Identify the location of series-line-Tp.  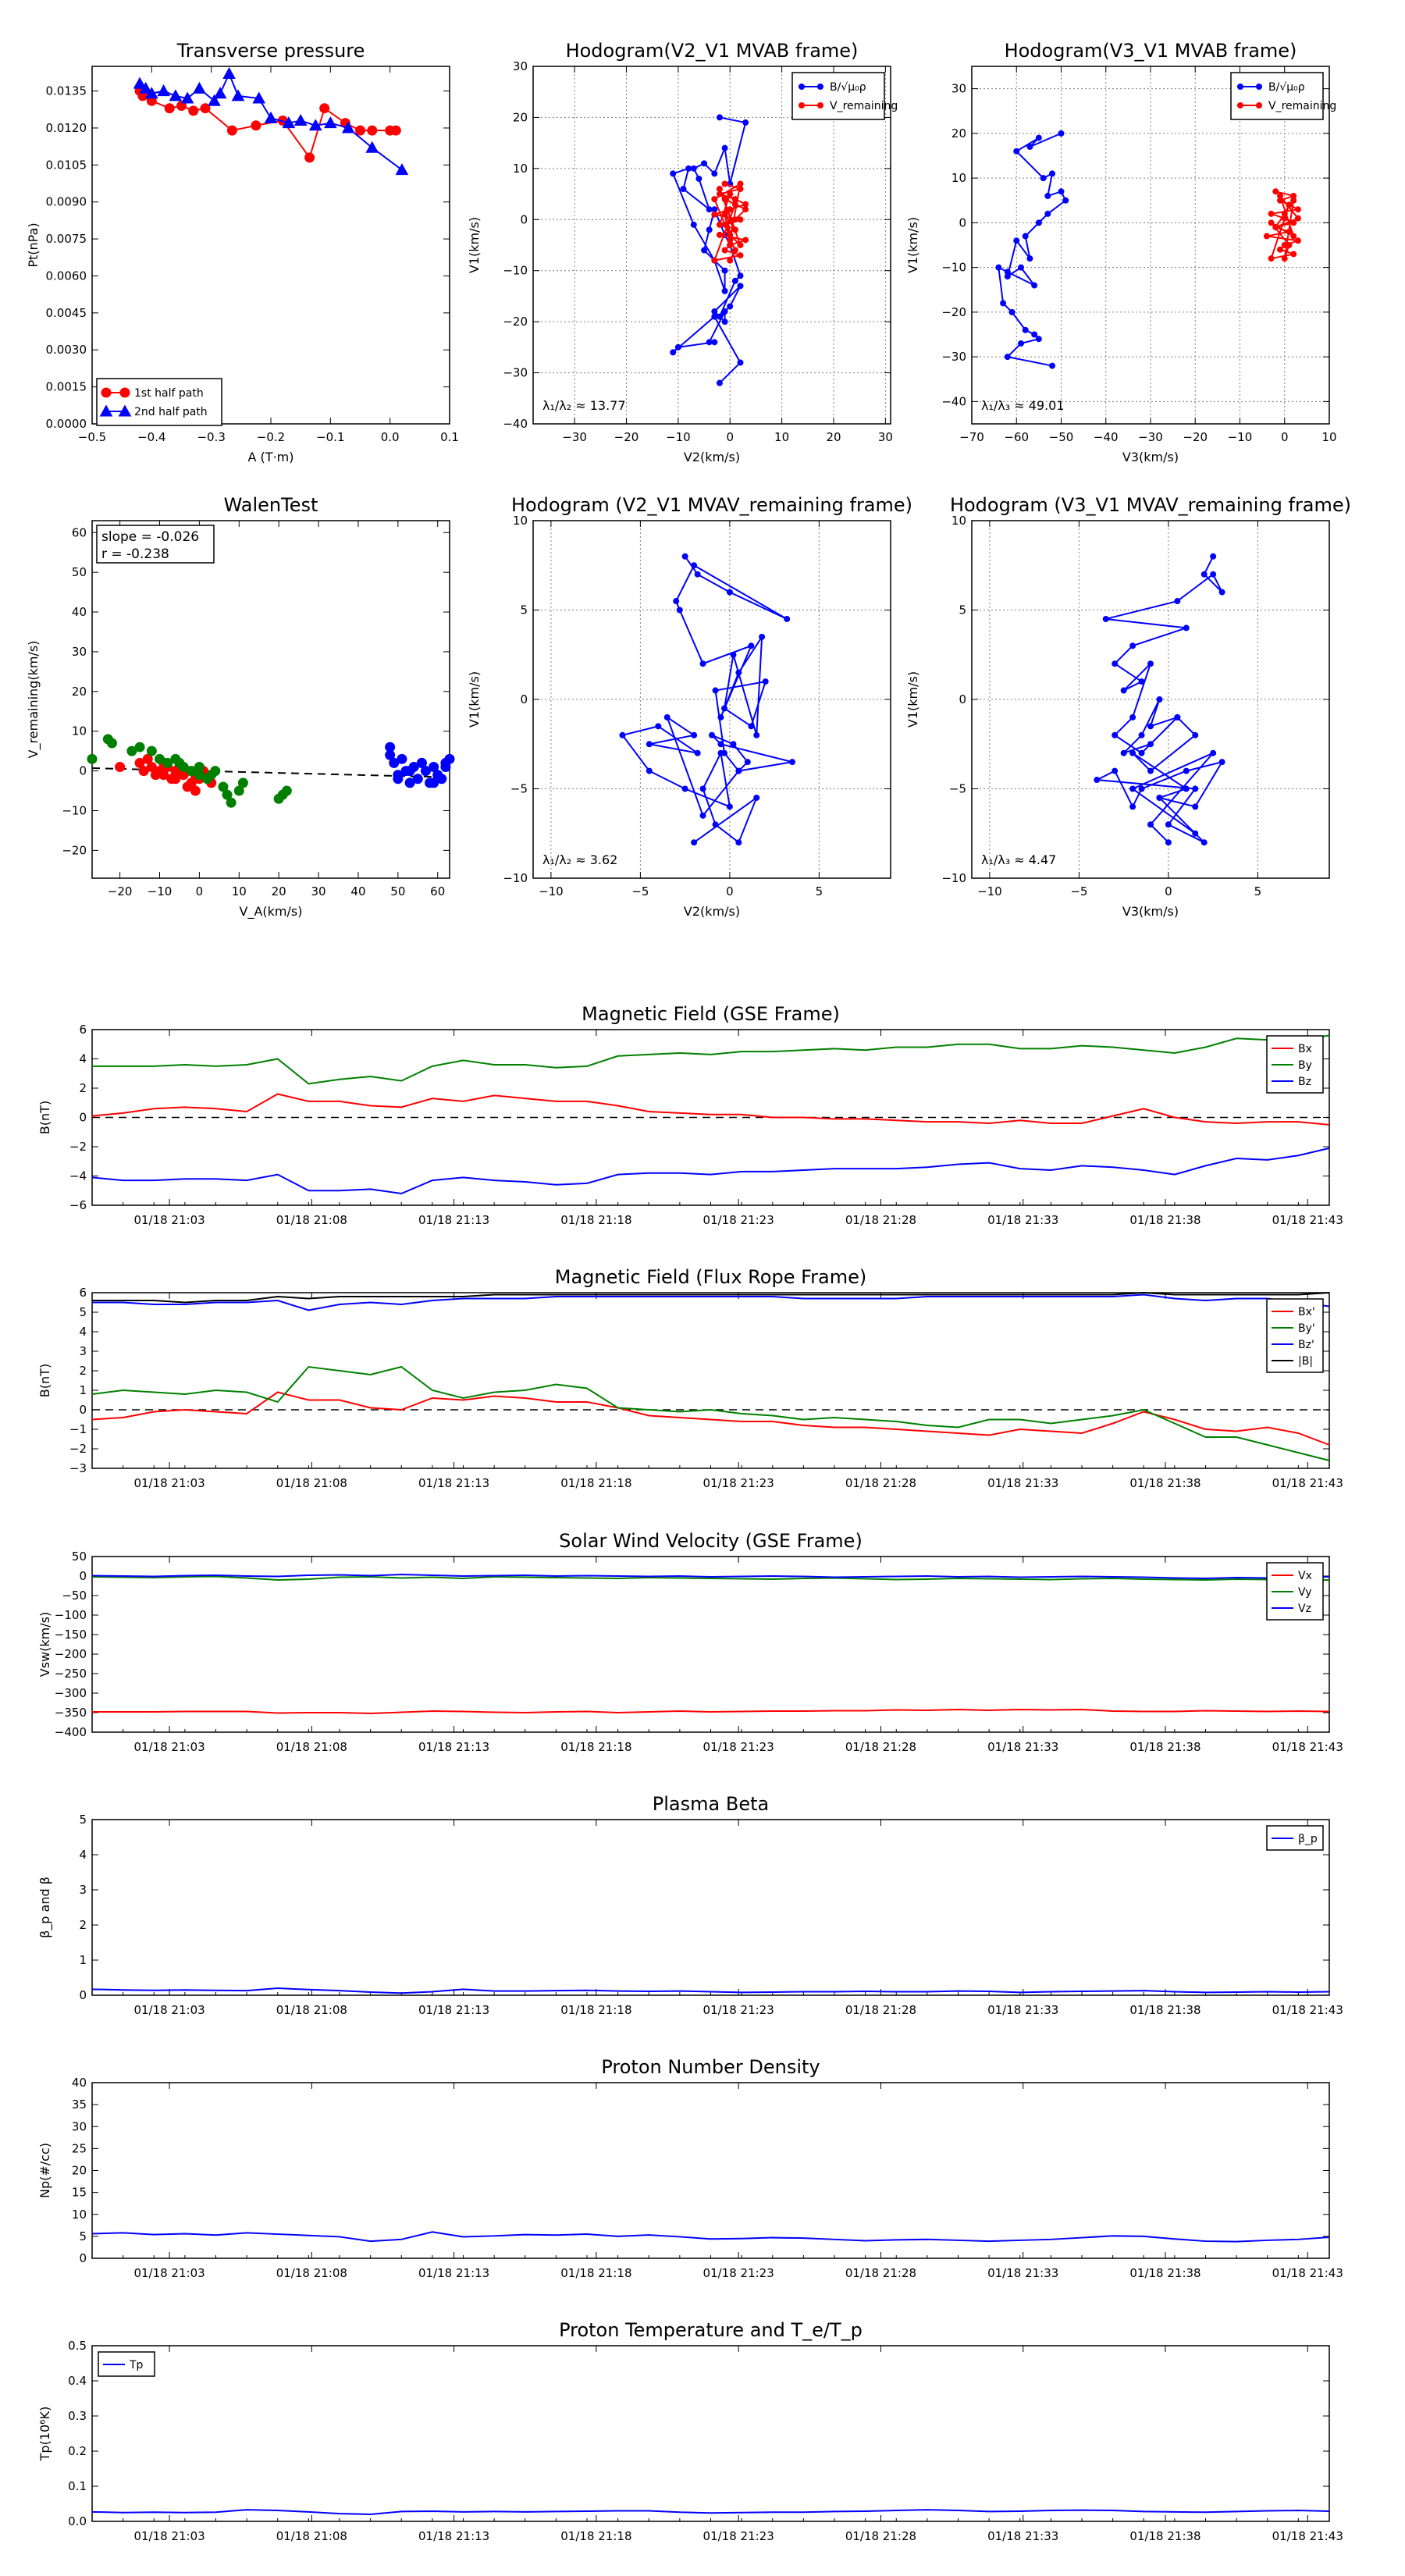
(711, 2512).